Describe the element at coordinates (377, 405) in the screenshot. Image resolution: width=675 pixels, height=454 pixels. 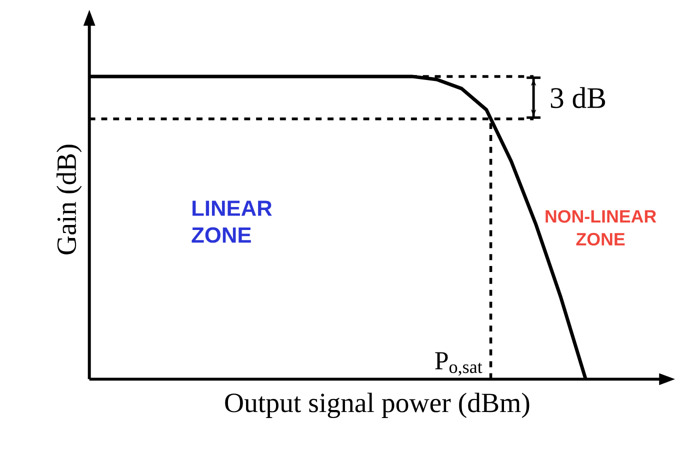
I see `x-axis-title: Output signal power (dBm)` at that location.